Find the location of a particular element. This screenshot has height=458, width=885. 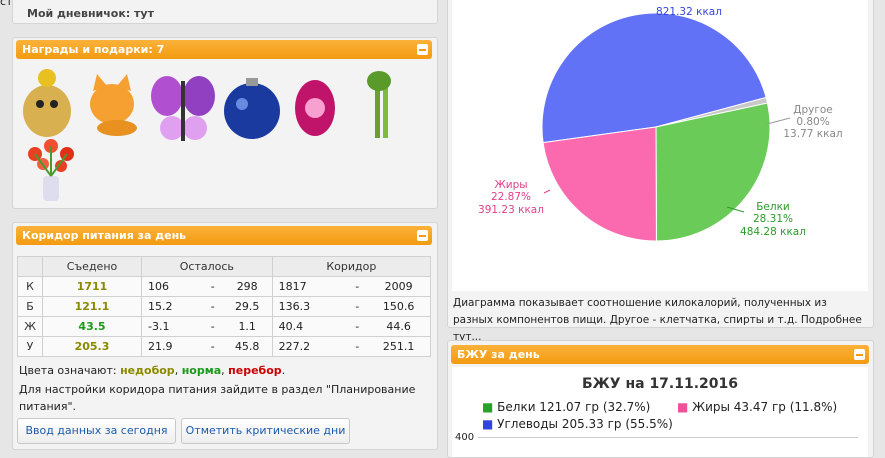

header-cell: Съедено is located at coordinates (92, 266).